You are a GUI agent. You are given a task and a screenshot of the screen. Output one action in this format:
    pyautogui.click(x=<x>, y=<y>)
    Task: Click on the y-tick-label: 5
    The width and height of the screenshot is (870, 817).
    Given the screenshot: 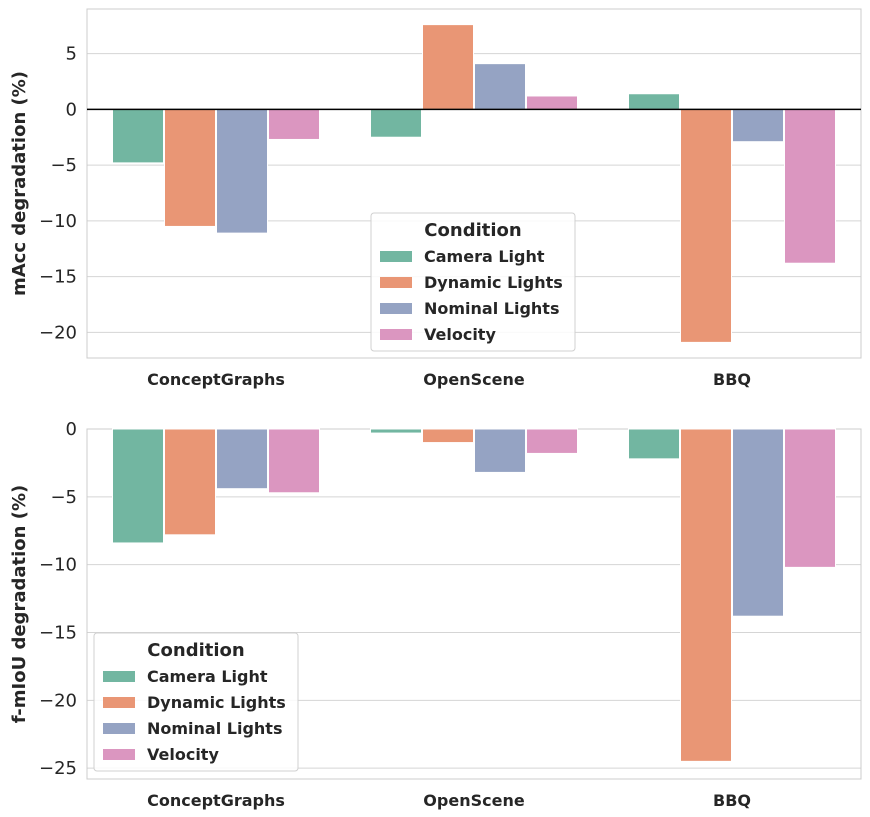 What is the action you would take?
    pyautogui.click(x=71, y=54)
    